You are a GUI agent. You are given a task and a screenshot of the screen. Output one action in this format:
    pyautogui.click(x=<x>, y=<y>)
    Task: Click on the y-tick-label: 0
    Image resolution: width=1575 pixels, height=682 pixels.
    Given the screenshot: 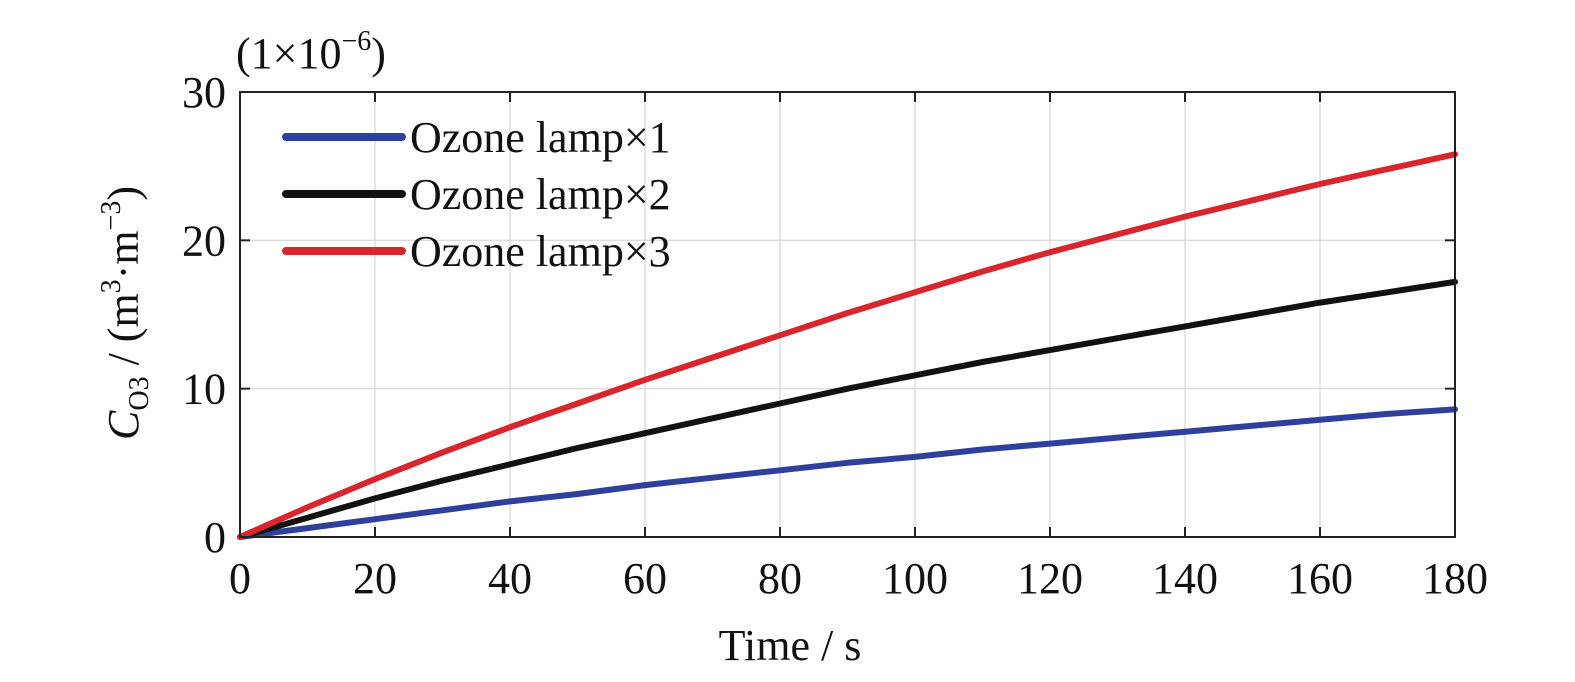 What is the action you would take?
    pyautogui.click(x=215, y=537)
    